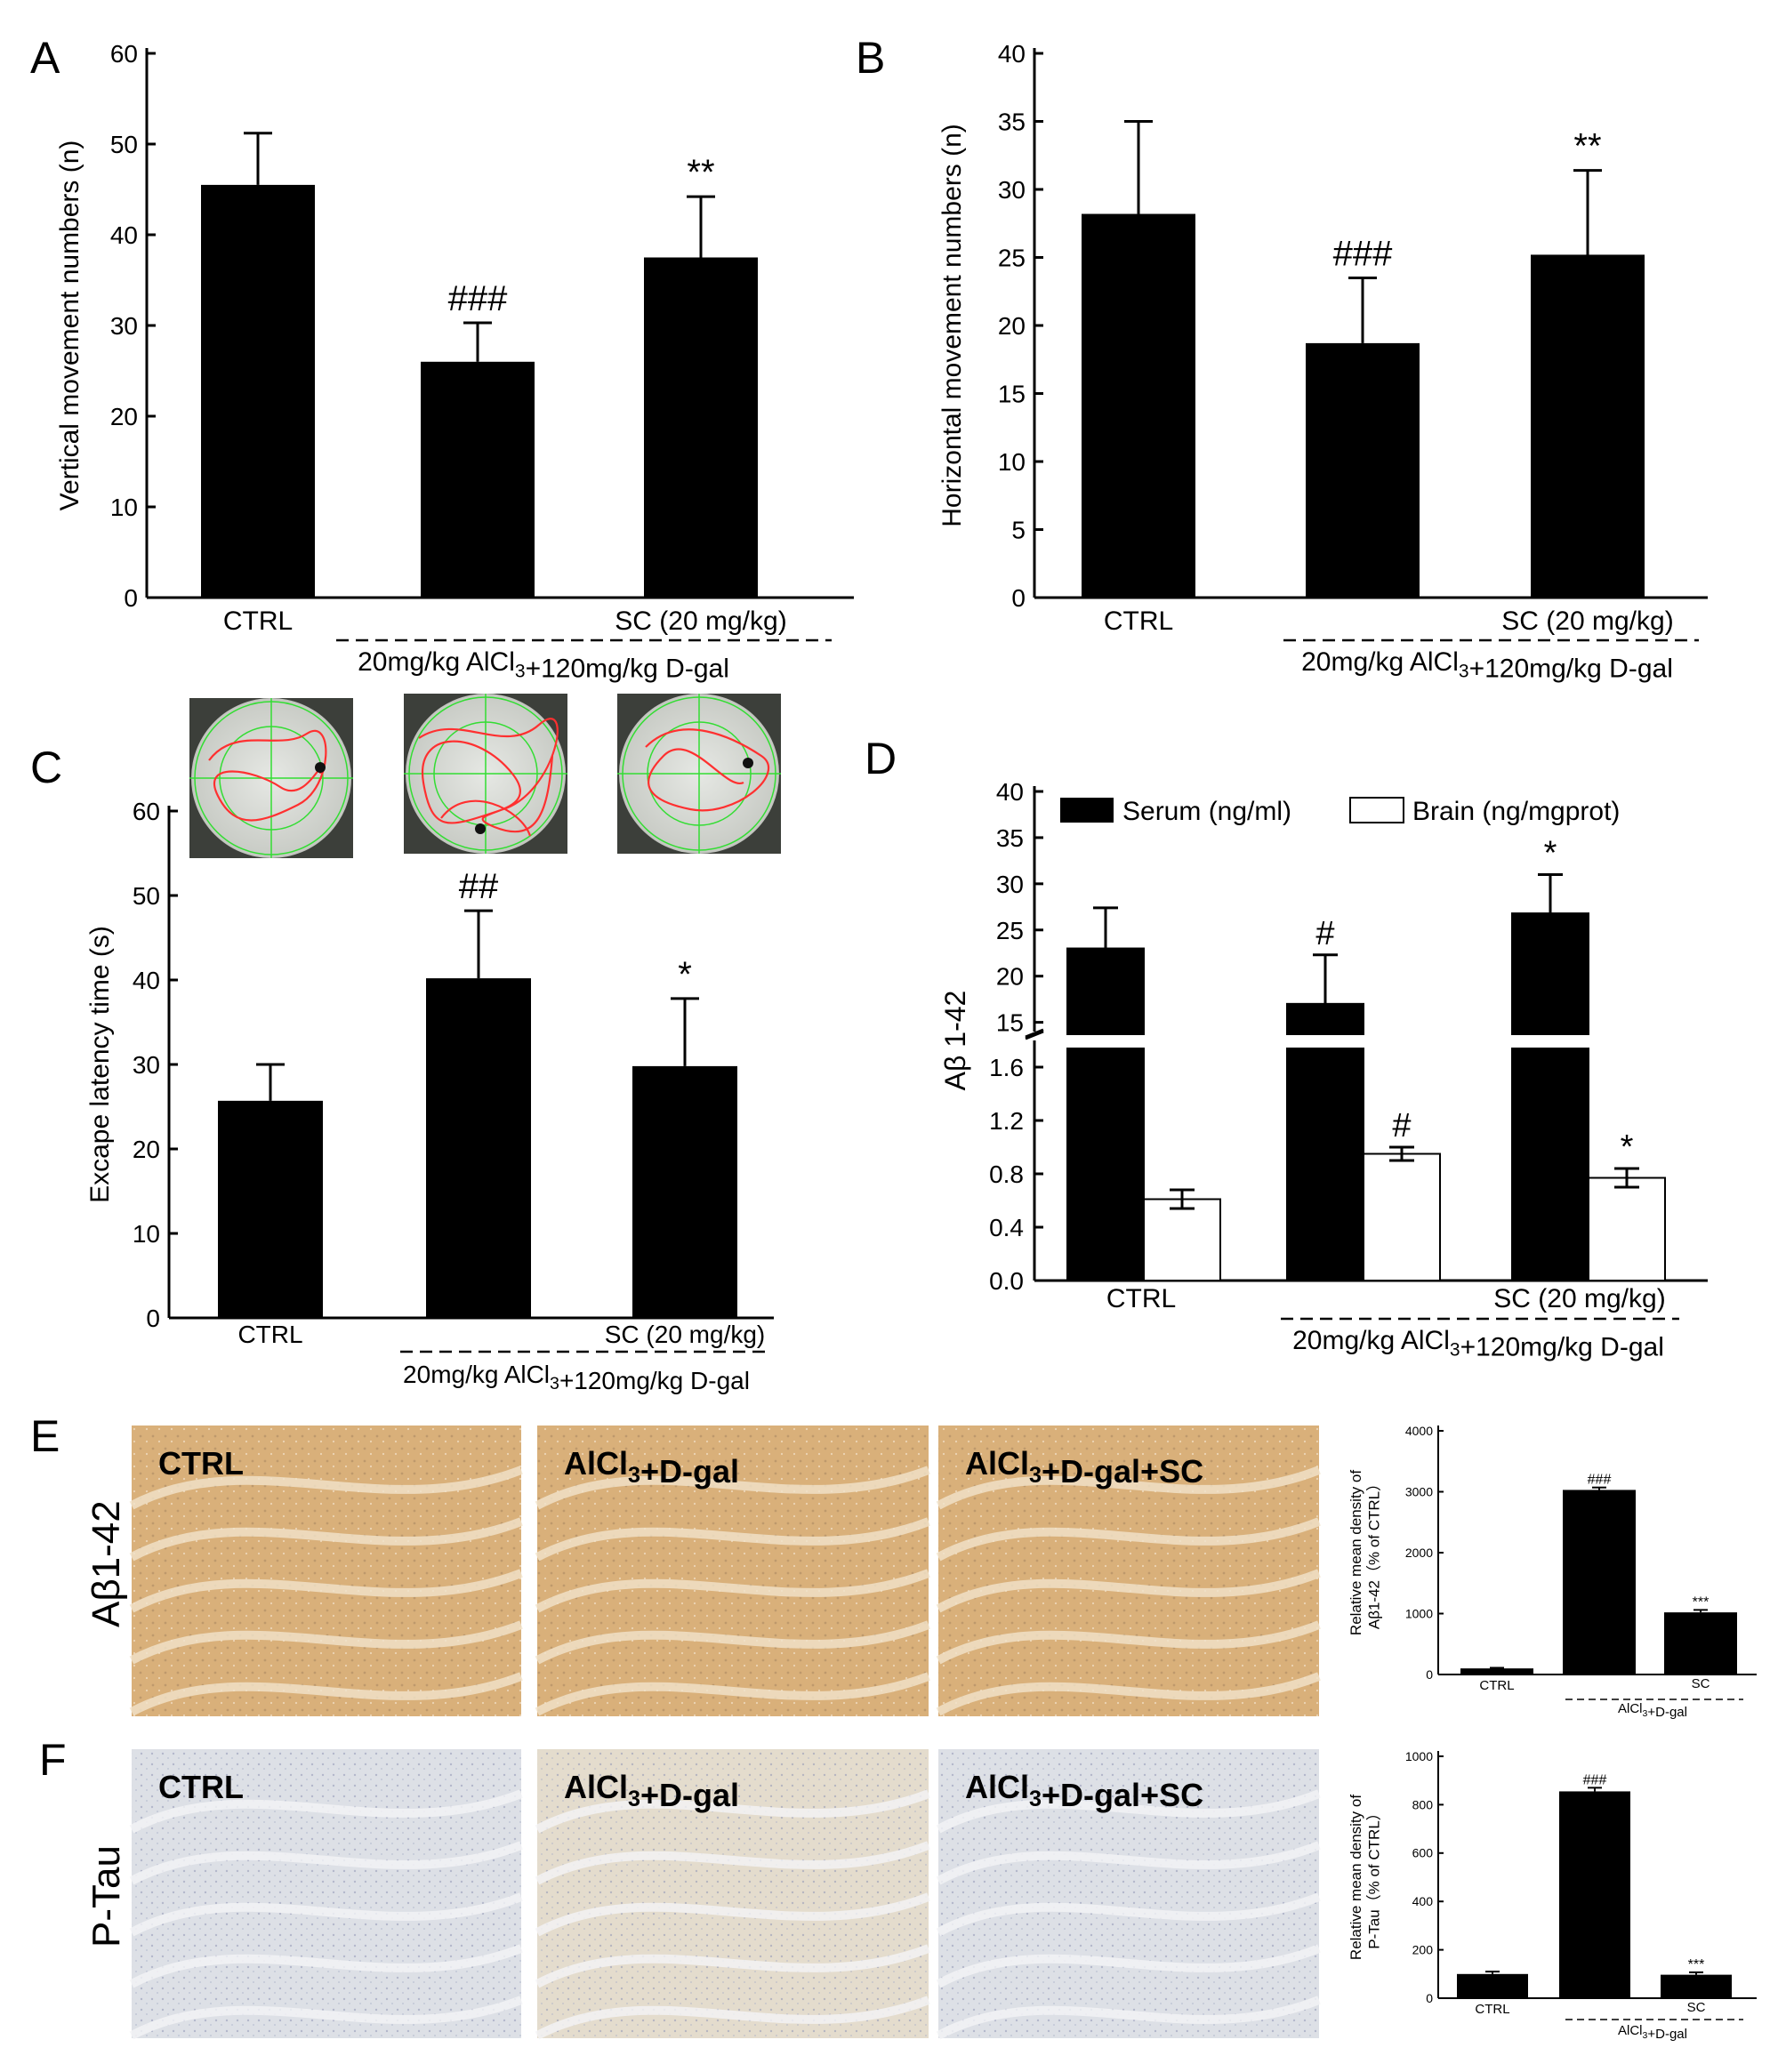 The image size is (1786, 2072). What do you see at coordinates (955, 1041) in the screenshot?
I see `y-axis-label: Aβ 1-42` at bounding box center [955, 1041].